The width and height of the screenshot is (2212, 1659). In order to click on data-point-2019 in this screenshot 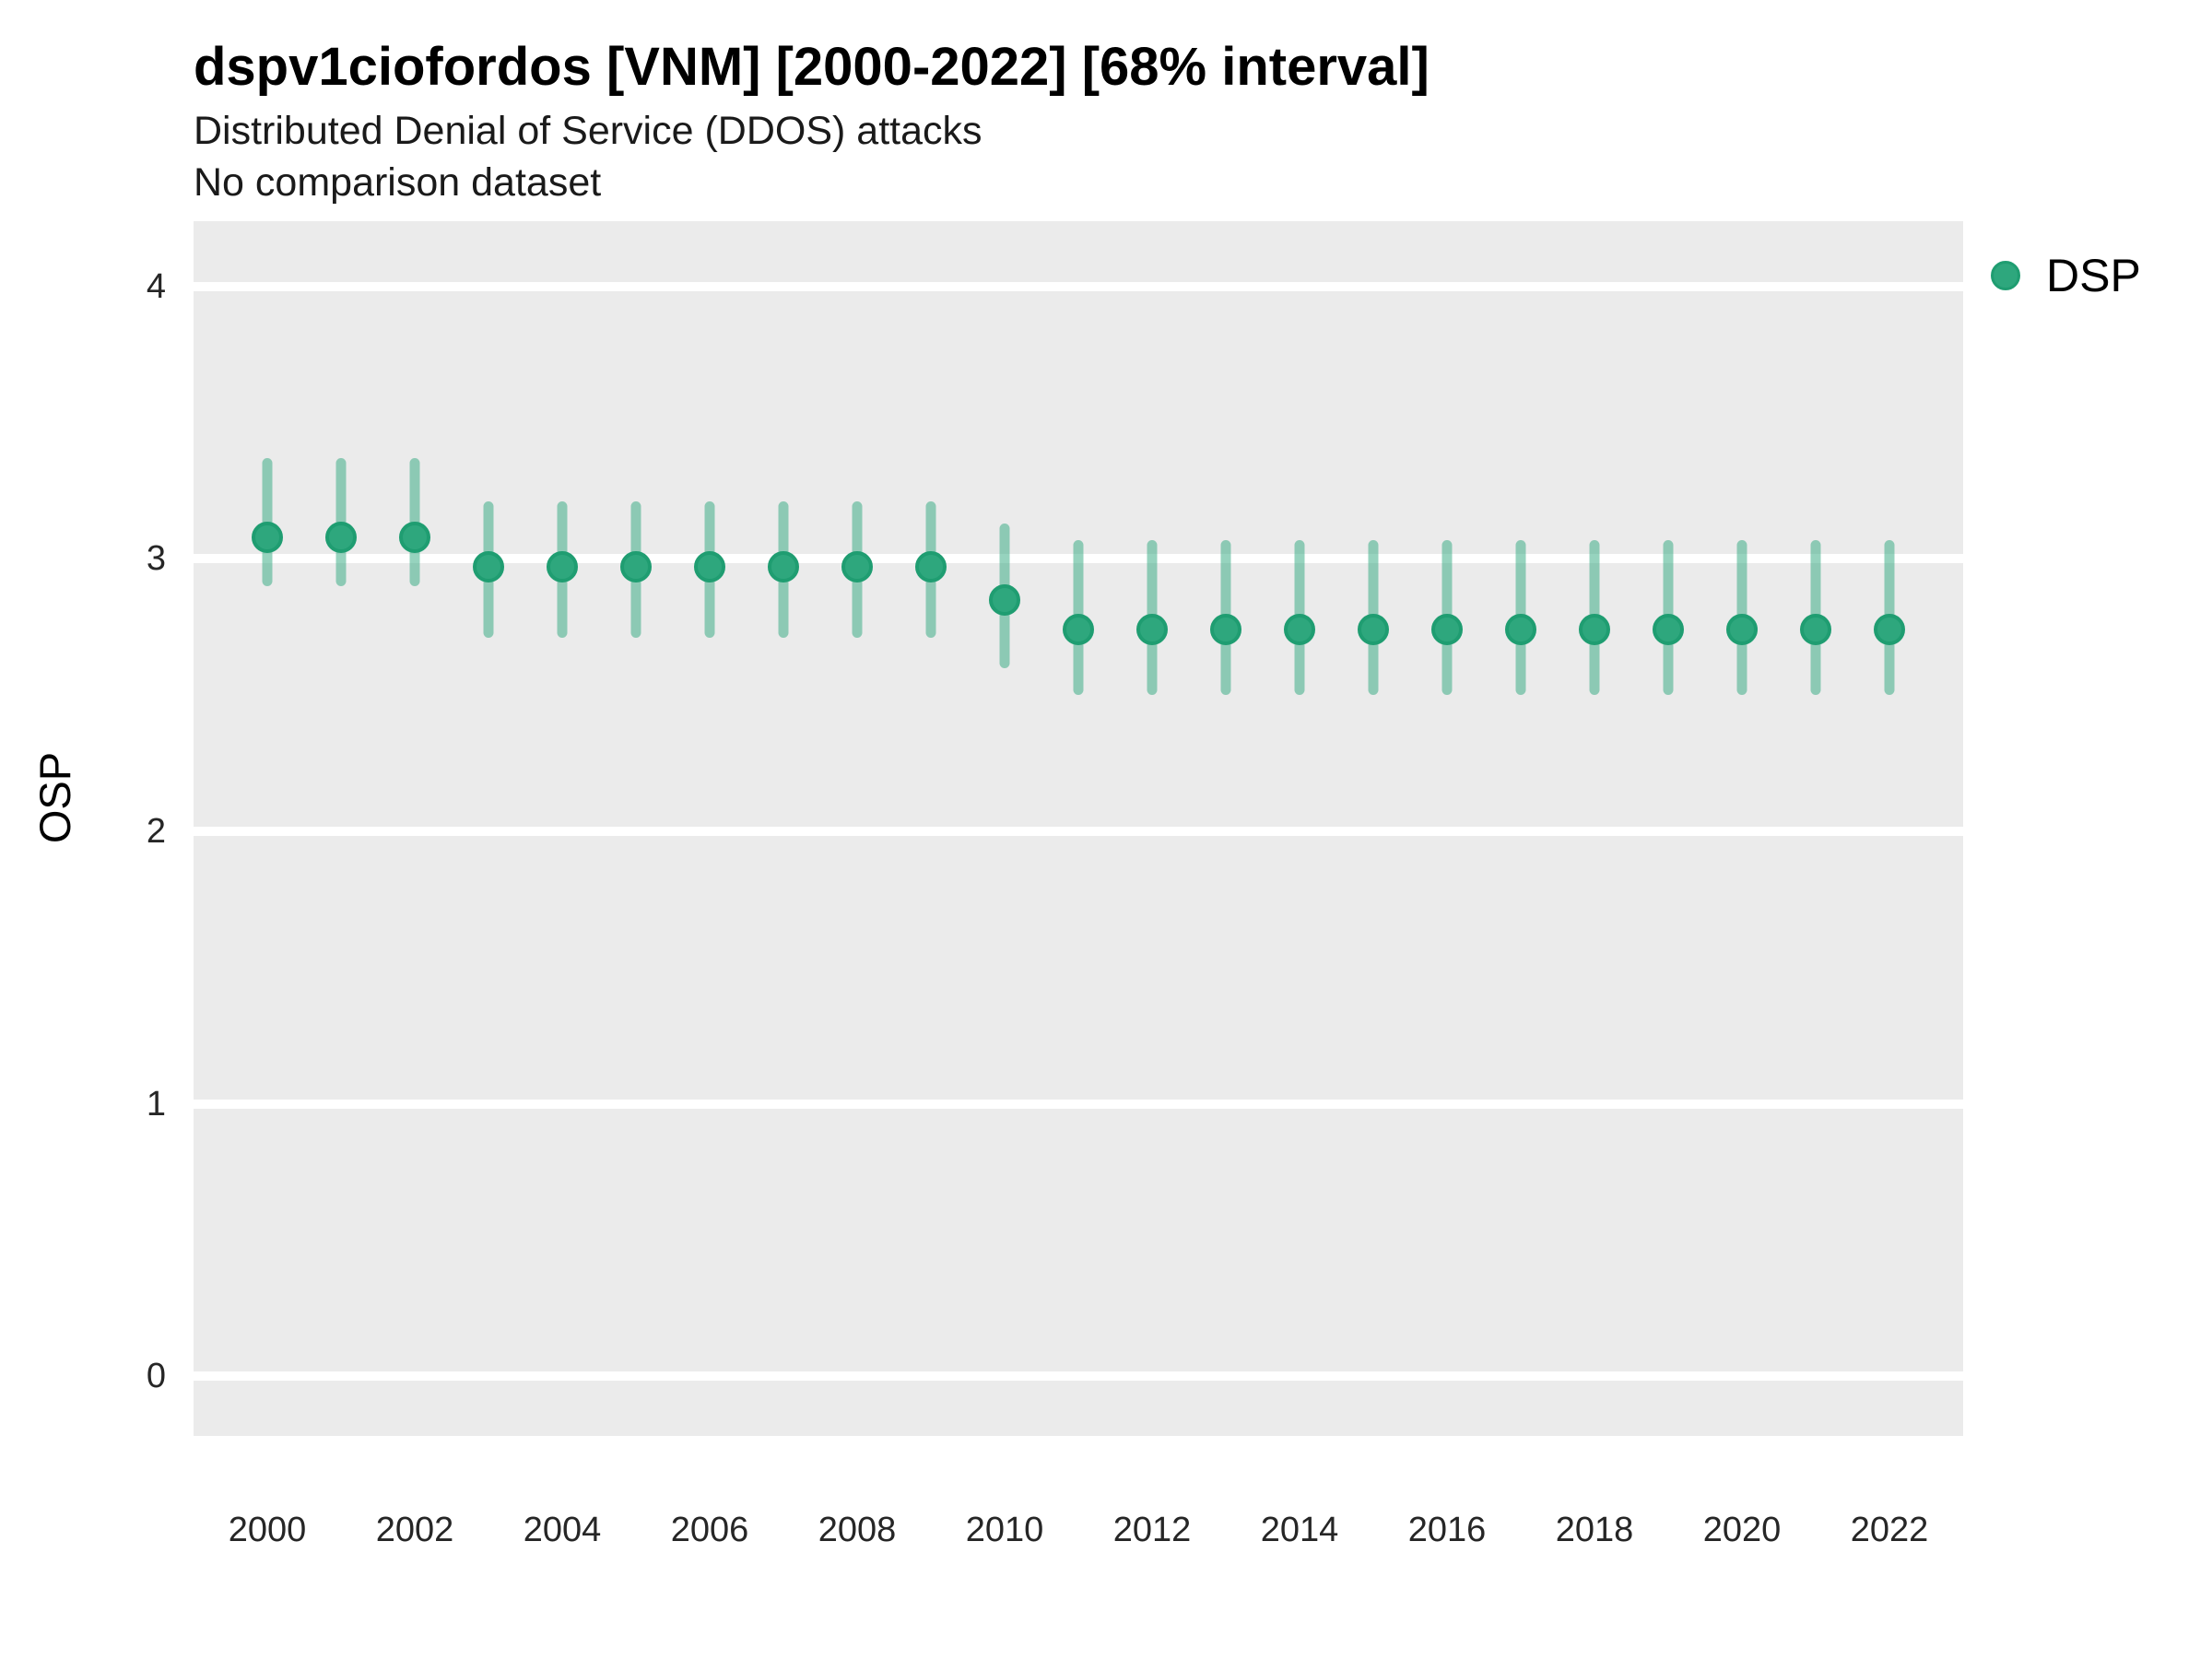, I will do `click(1668, 630)`.